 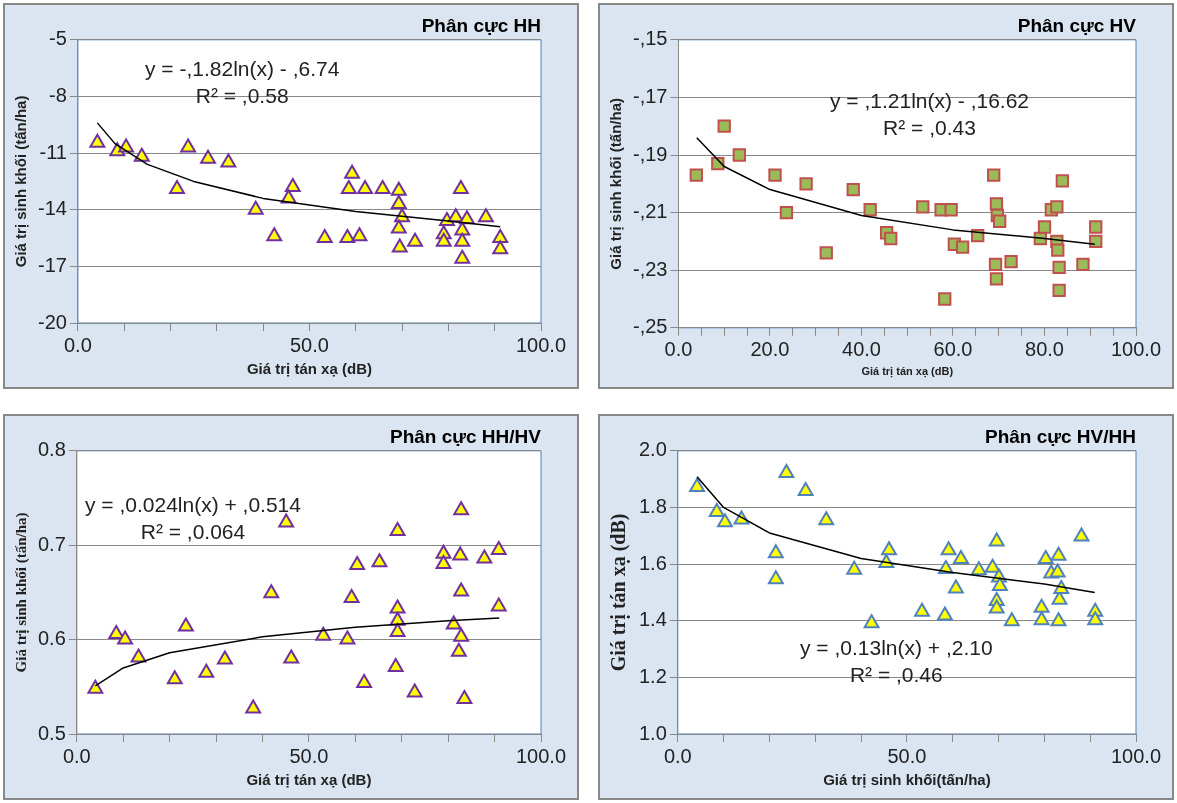 What do you see at coordinates (896, 648) in the screenshot?
I see `annotation: y = ,0.13ln(x) + ,2.10` at bounding box center [896, 648].